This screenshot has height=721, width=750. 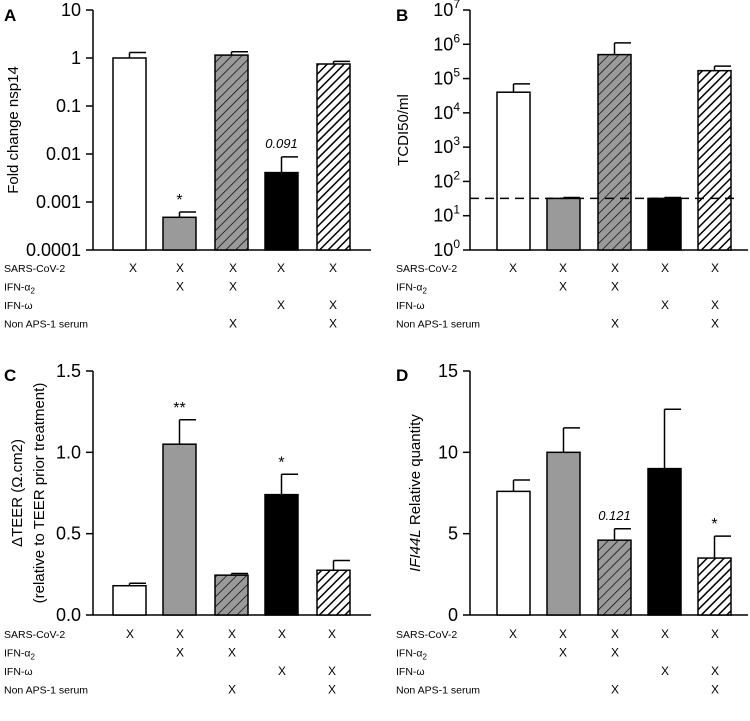 I want to click on condition-label-c: SARS-CoV-2, so click(x=34, y=635).